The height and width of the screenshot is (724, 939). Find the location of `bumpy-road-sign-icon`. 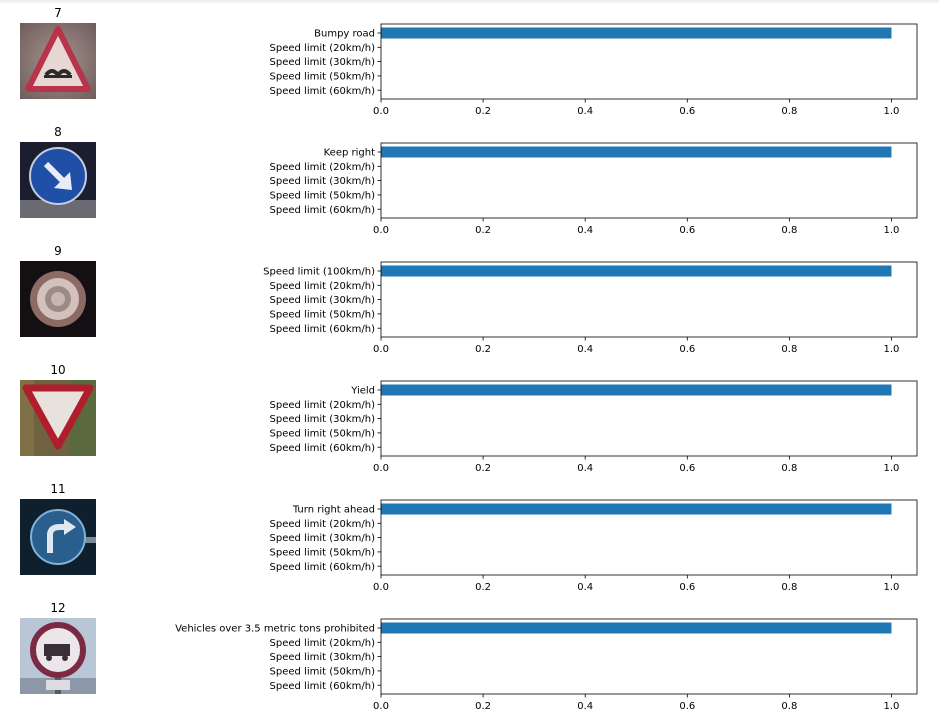

bumpy-road-sign-icon is located at coordinates (58, 61).